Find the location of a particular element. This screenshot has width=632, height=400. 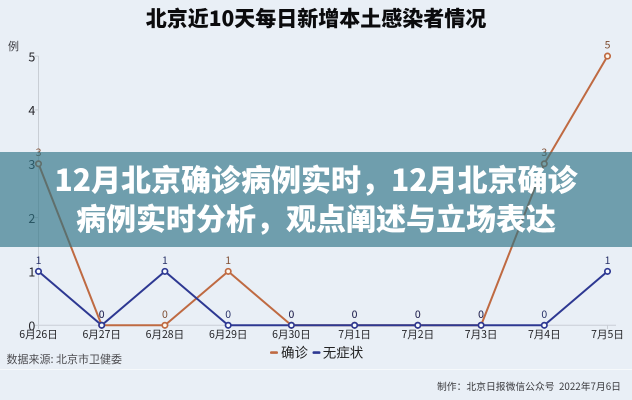

svg-text: 6月28日 is located at coordinates (165, 334).